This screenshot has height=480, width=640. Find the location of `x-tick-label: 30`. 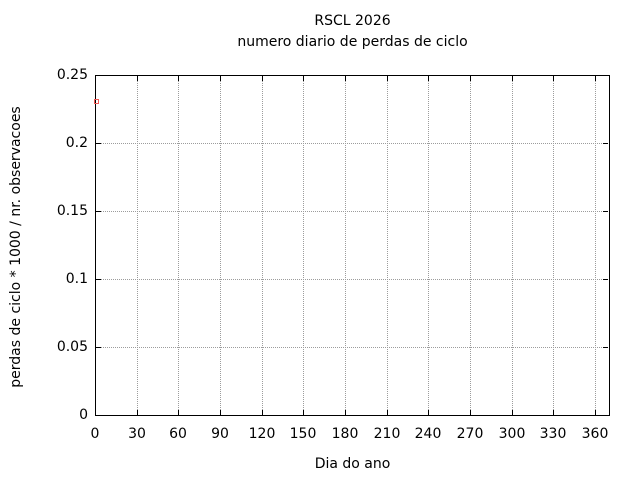

x-tick-label: 30 is located at coordinates (137, 434).